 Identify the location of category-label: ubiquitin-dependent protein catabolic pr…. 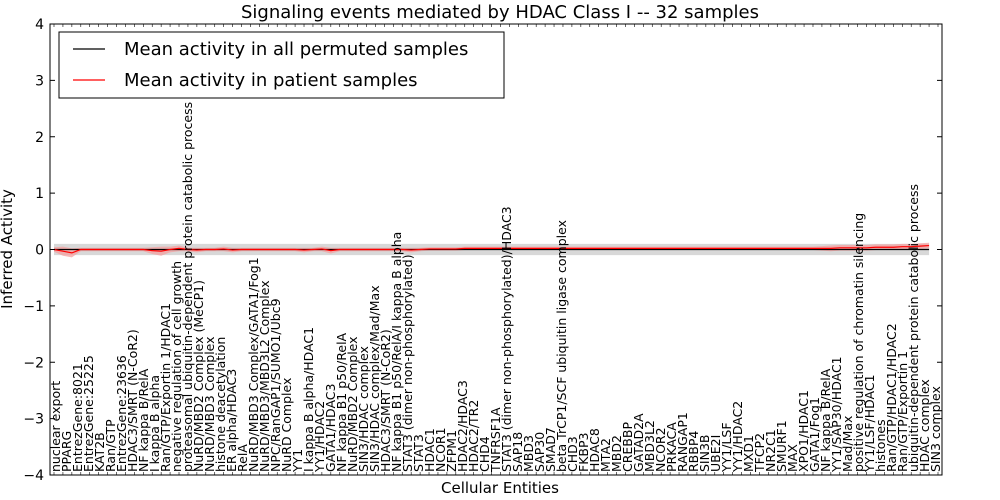
(913, 328).